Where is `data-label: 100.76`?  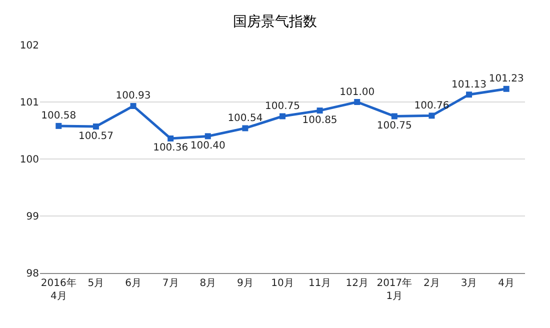
data-label: 100.76 is located at coordinates (432, 106).